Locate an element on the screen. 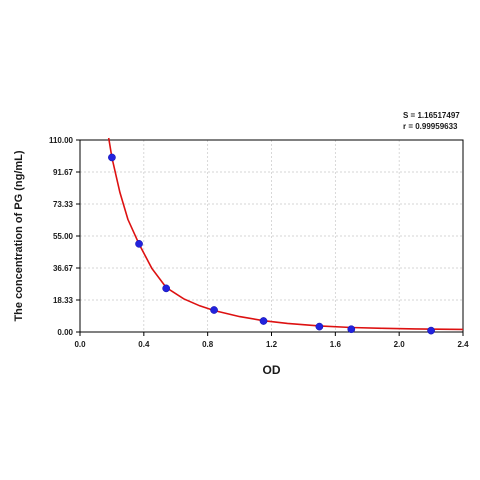 The image size is (480, 480). x-axis-label: OD is located at coordinates (272, 370).